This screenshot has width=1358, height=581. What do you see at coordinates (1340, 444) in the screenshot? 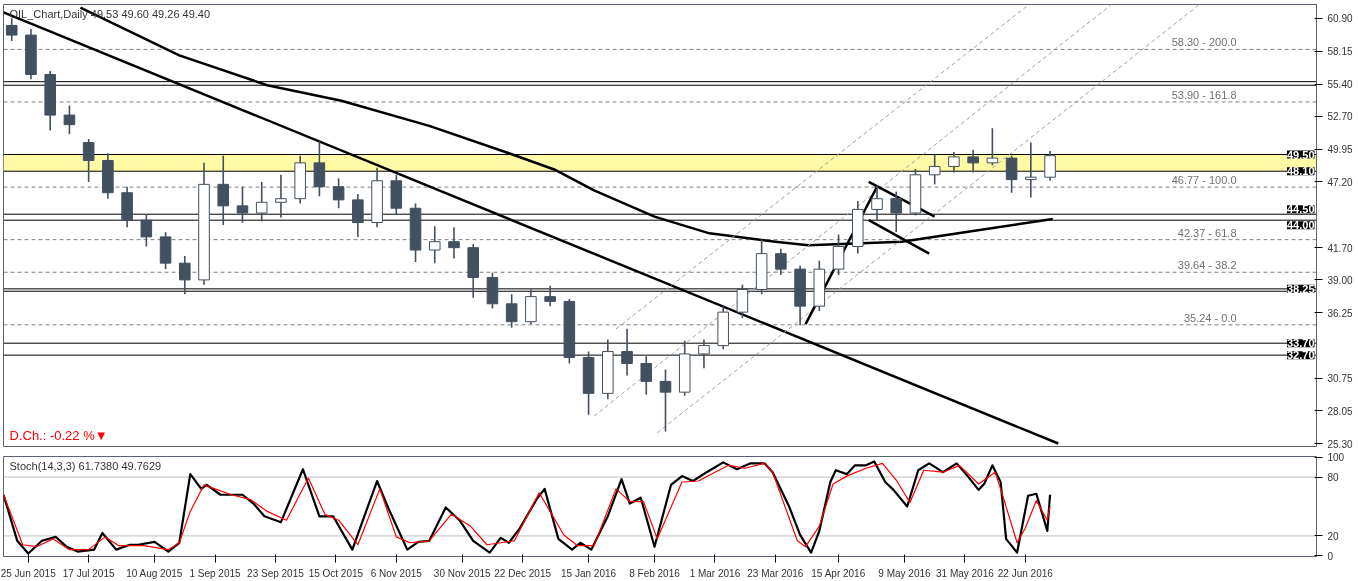
I see `y-tick-label: 25.30` at bounding box center [1340, 444].